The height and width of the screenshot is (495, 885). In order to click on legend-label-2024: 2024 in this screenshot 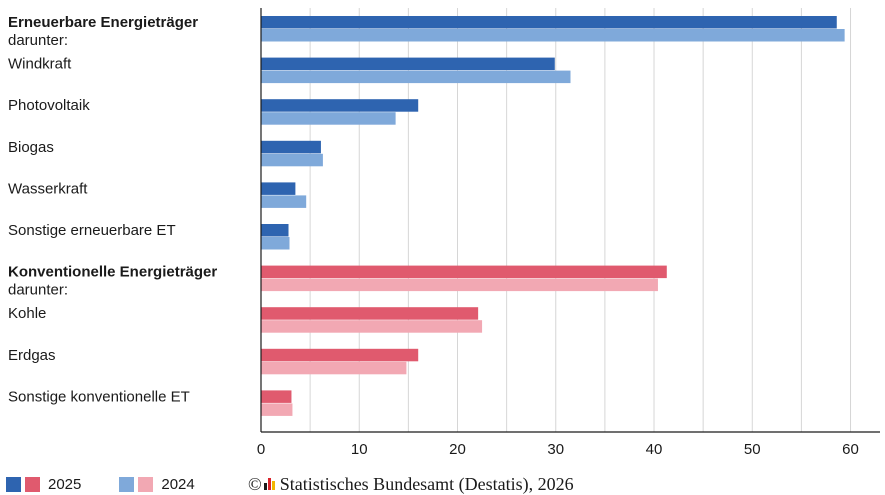, I will do `click(178, 484)`.